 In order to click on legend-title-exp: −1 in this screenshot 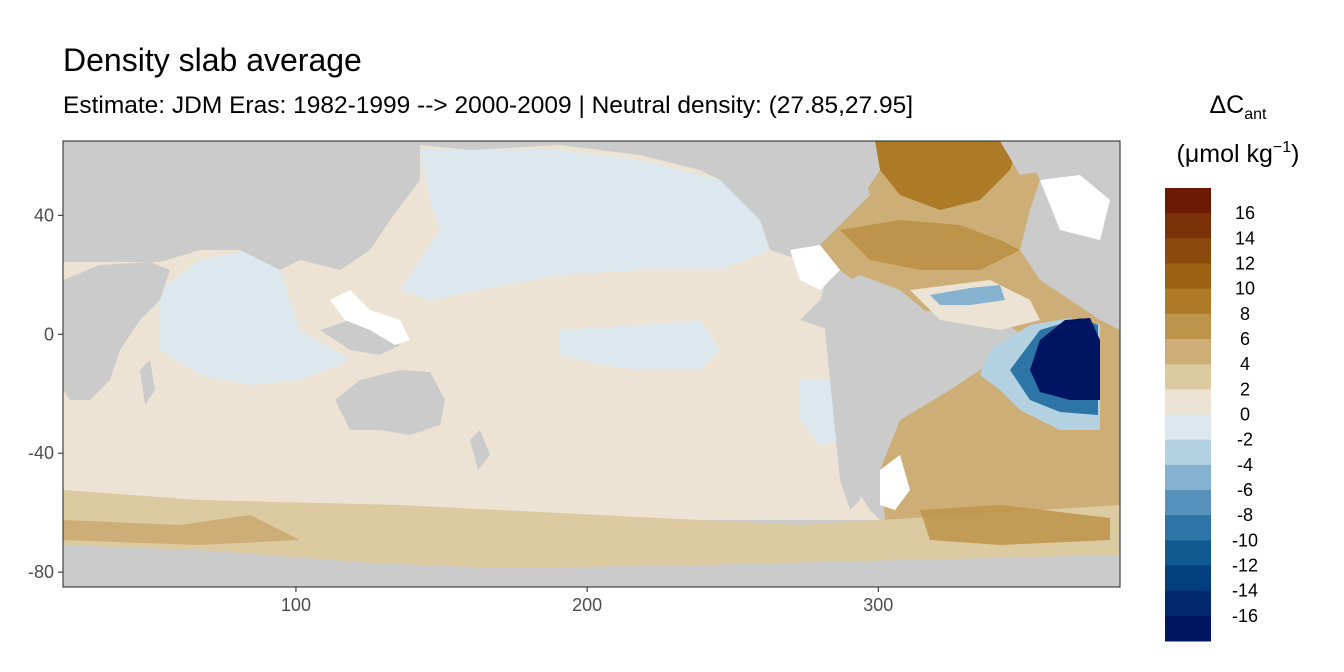, I will do `click(1282, 147)`.